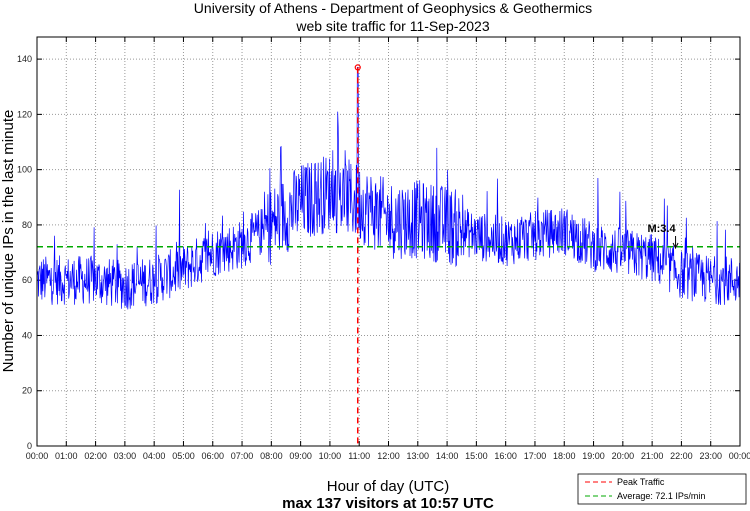 The width and height of the screenshot is (750, 511). Describe the element at coordinates (661, 496) in the screenshot. I see `legend-average-label: Average: 72.1 IPs/min` at that location.